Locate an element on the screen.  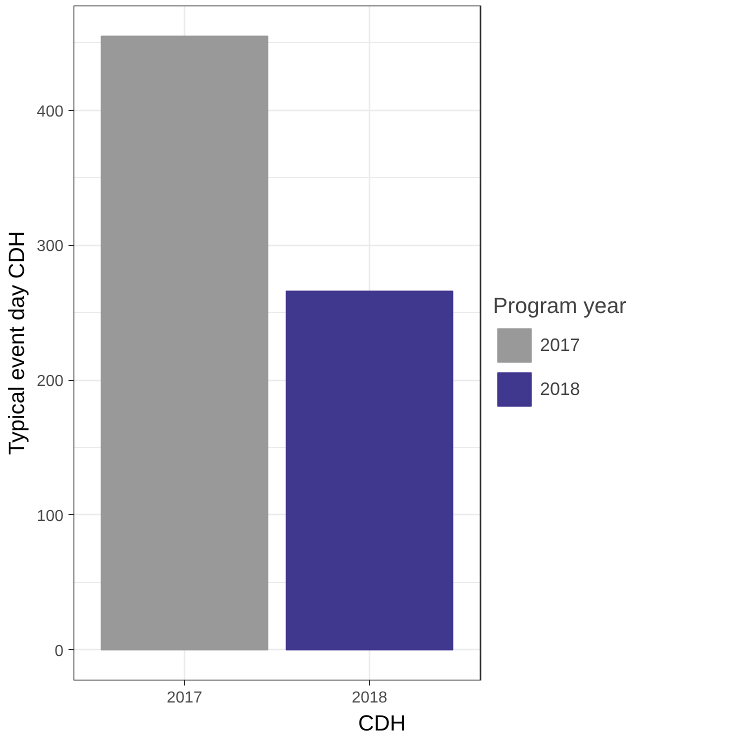
y-tick-label: 400 is located at coordinates (50, 111).